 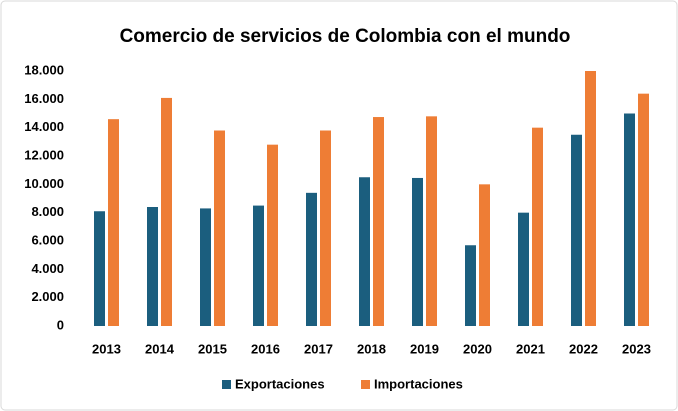 I want to click on y-tick-label: 4.000, so click(x=47, y=268).